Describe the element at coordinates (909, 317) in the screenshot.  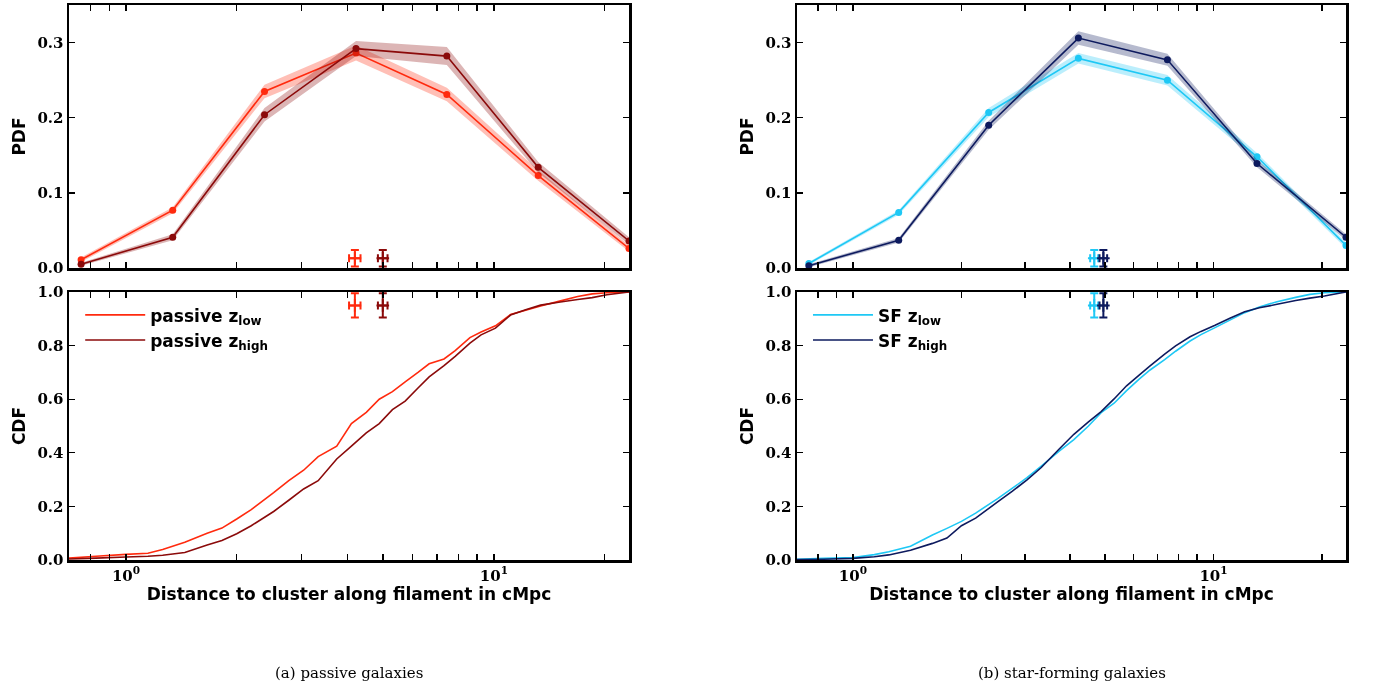
I see `legend-label: SF z$_{low}$` at that location.